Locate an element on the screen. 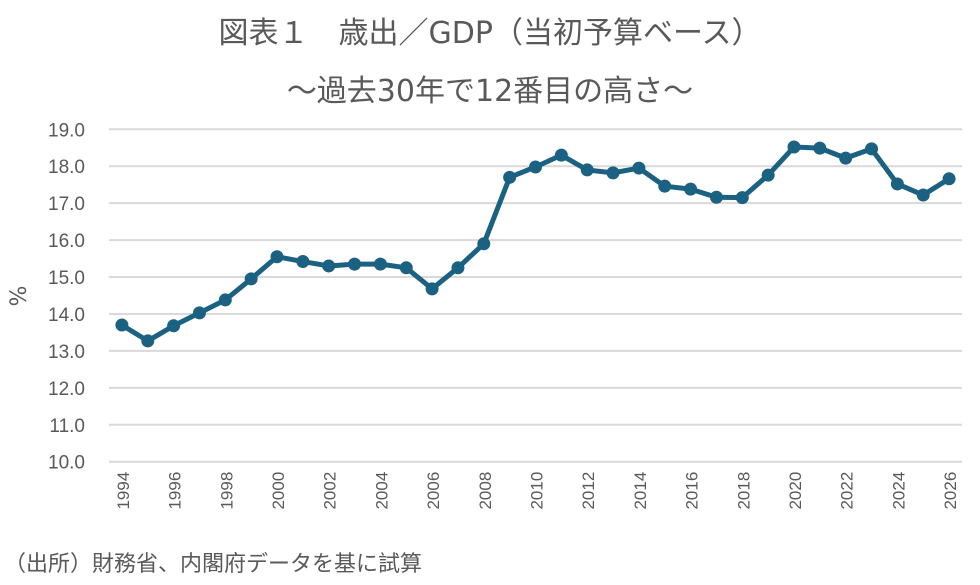 This screenshot has width=980, height=585. x-tick-label: 1998 is located at coordinates (226, 491).